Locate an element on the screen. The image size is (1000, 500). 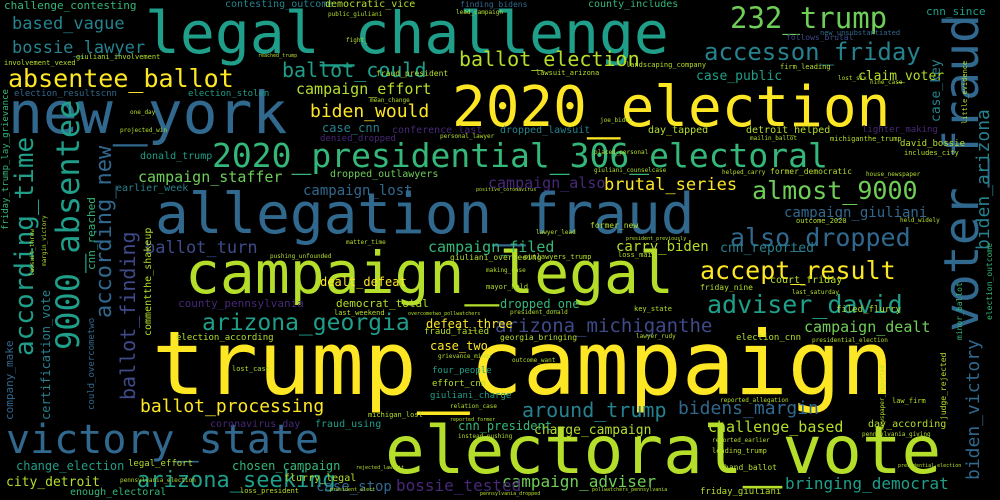
word-lawyer-rudy: lawyer_rudy is located at coordinates (656, 336).